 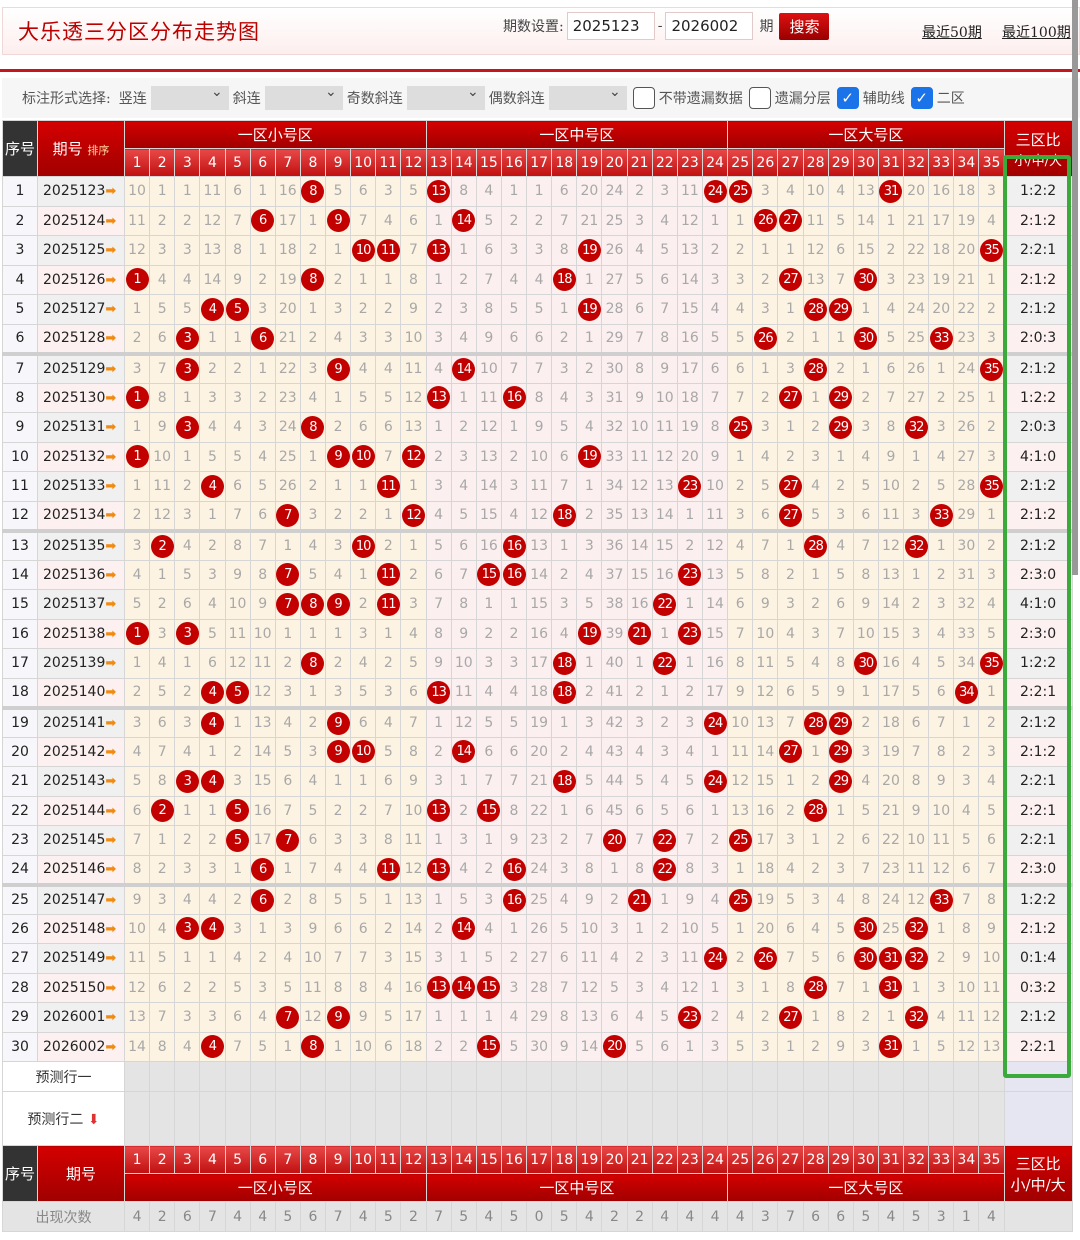 What do you see at coordinates (81, 633) in the screenshot?
I see `row-period: 2025138➡` at bounding box center [81, 633].